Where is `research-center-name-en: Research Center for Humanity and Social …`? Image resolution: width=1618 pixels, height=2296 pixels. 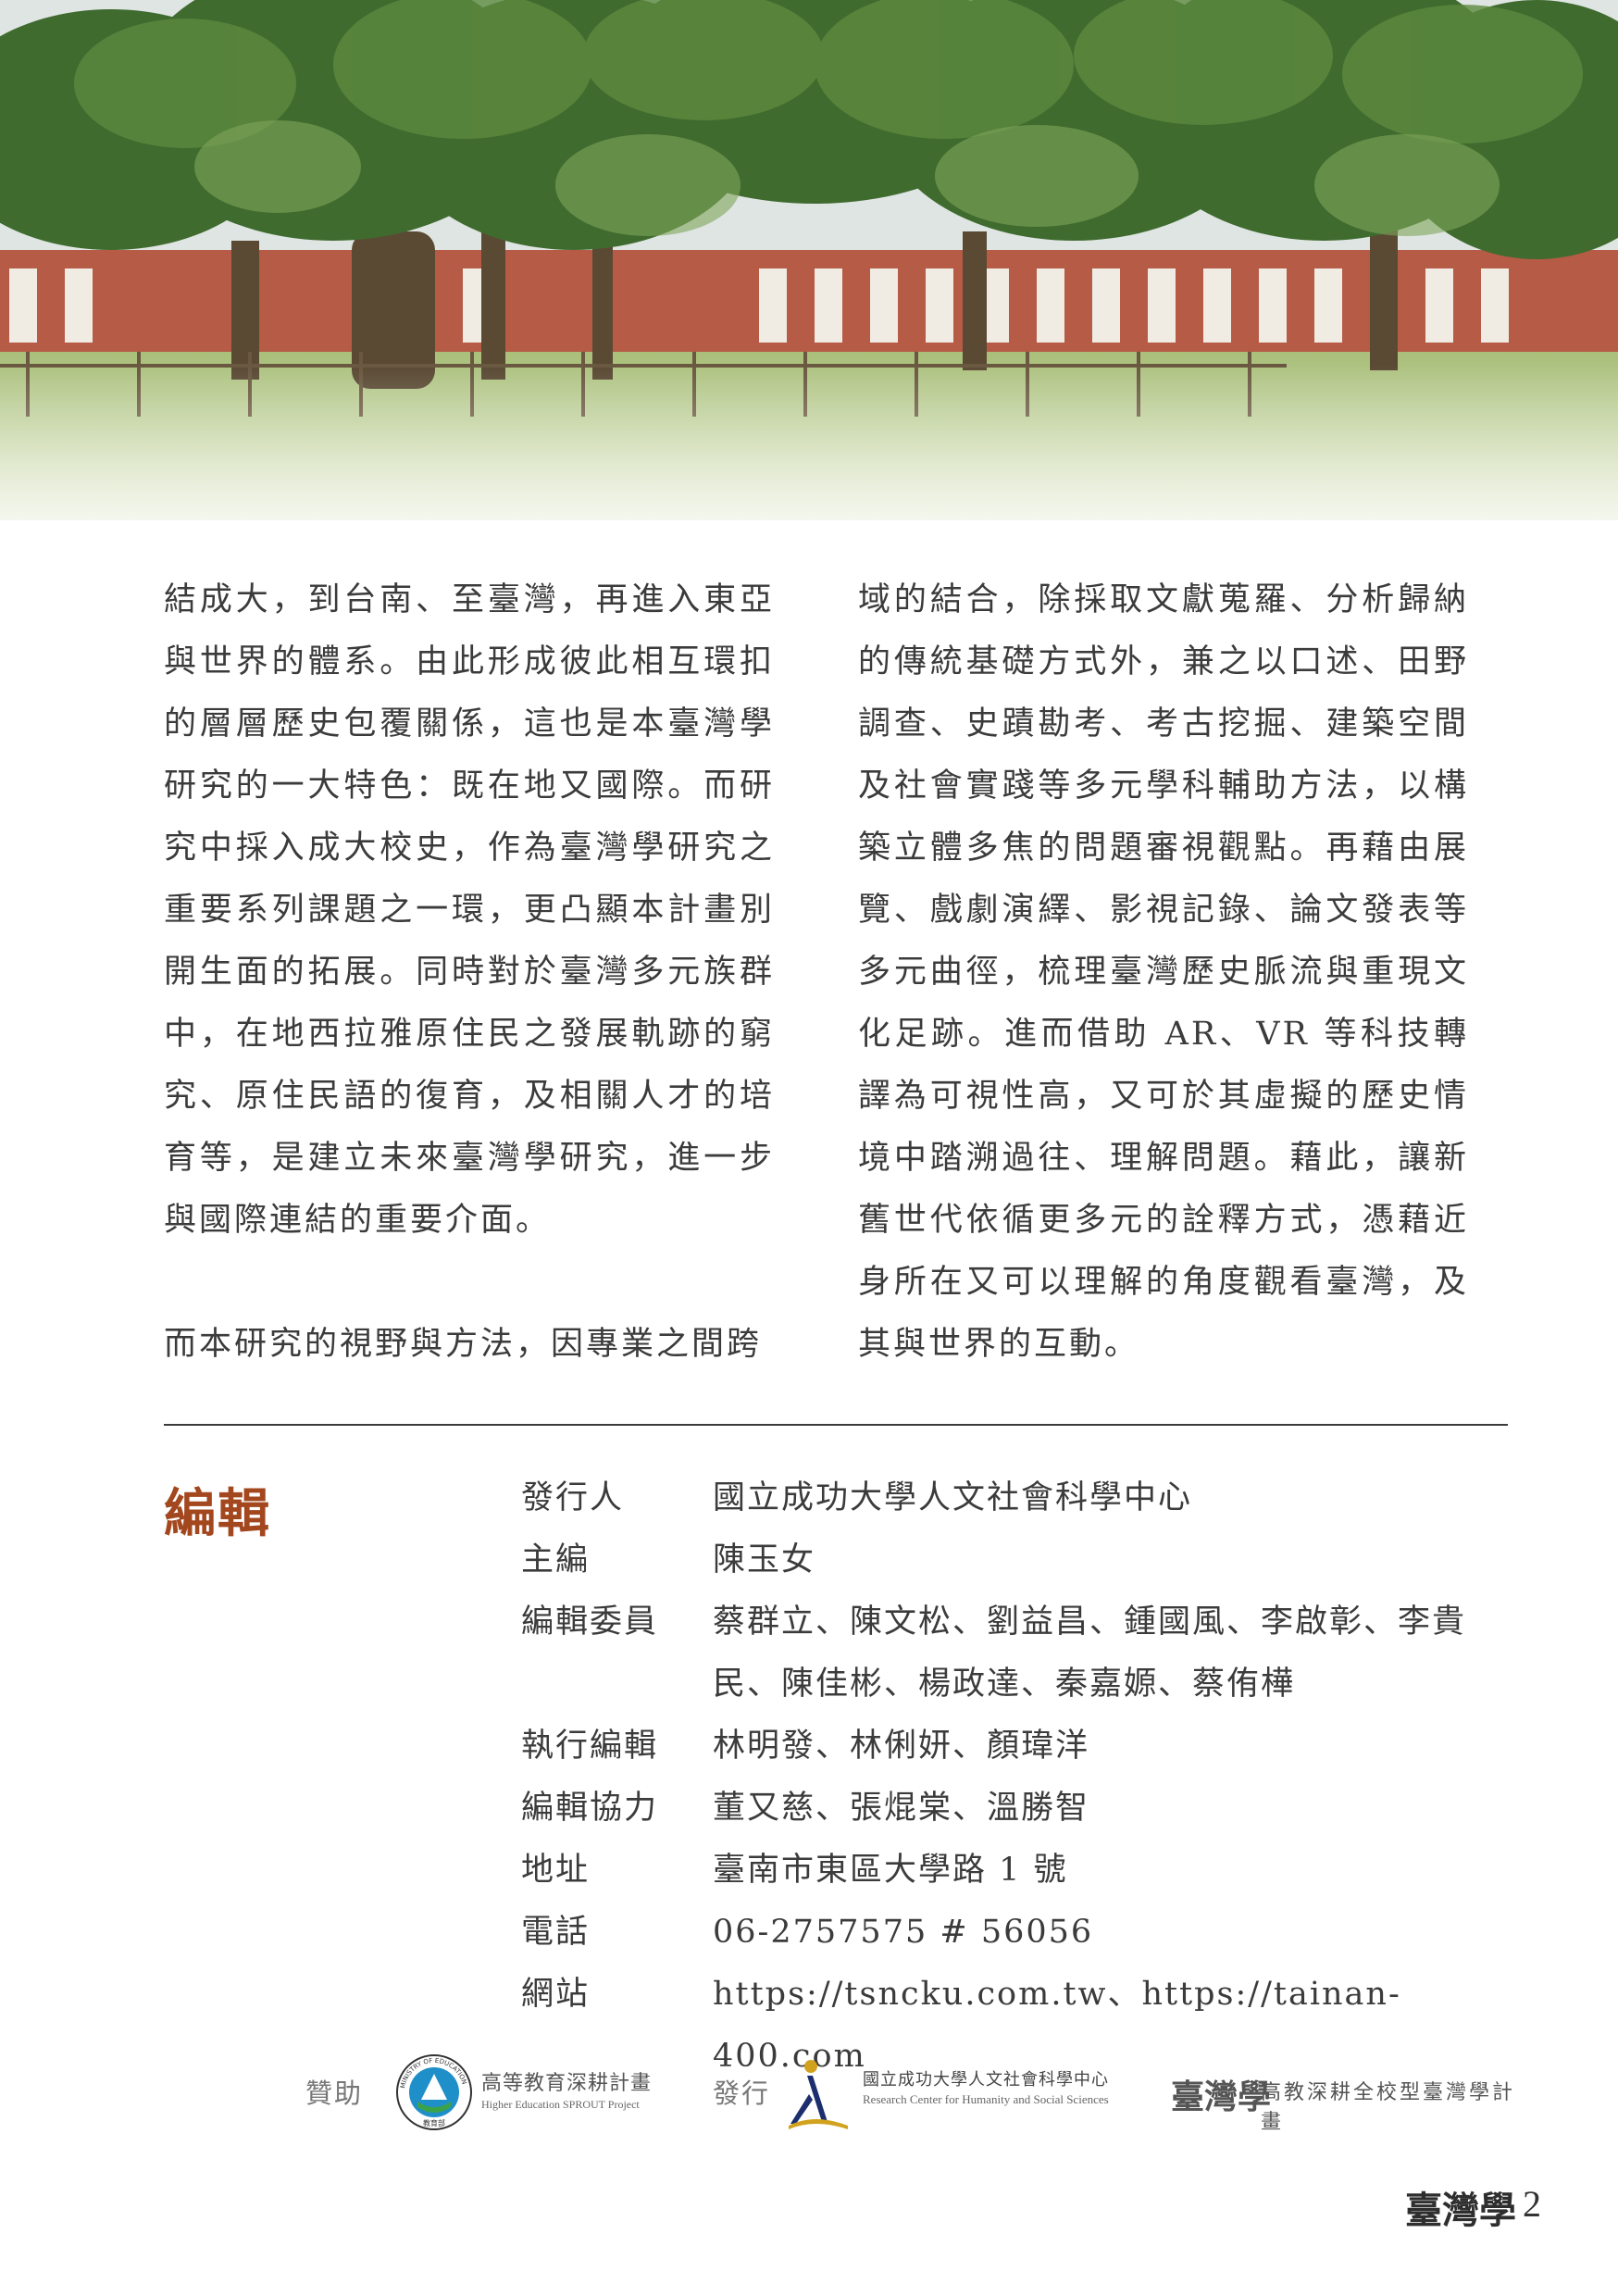 research-center-name-en: Research Center for Humanity and Social … is located at coordinates (986, 2099).